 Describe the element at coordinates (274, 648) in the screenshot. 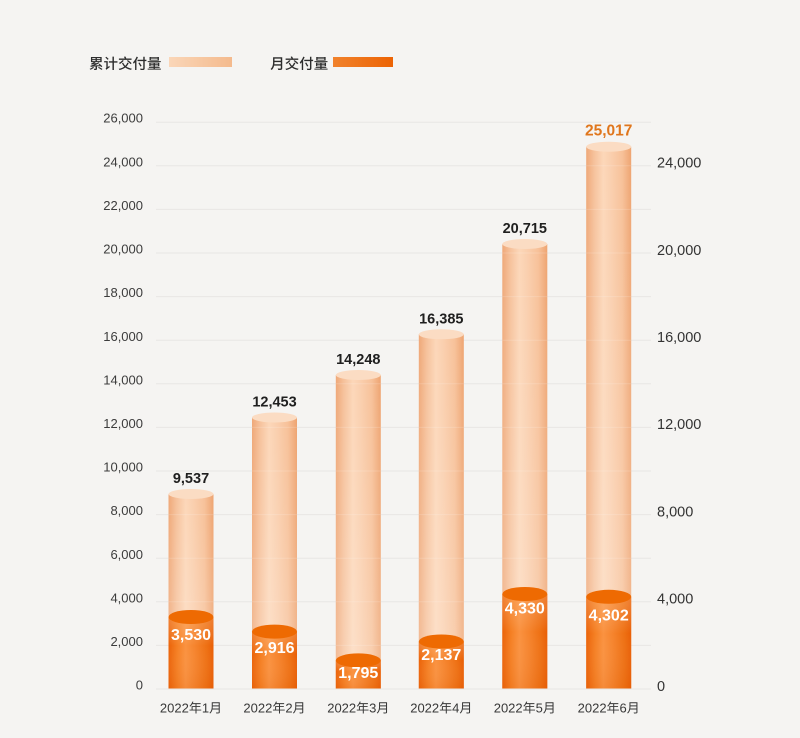

I see `svg-text: 2,916` at that location.